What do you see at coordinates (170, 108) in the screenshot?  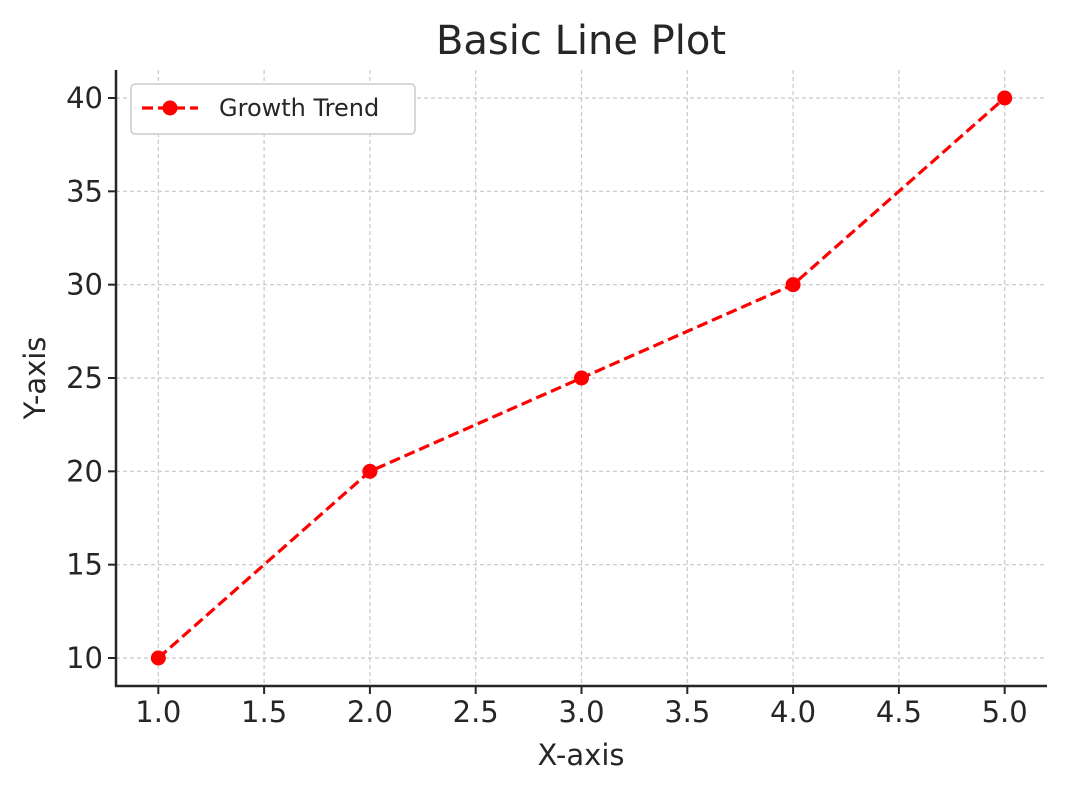 I see `legend-marker` at bounding box center [170, 108].